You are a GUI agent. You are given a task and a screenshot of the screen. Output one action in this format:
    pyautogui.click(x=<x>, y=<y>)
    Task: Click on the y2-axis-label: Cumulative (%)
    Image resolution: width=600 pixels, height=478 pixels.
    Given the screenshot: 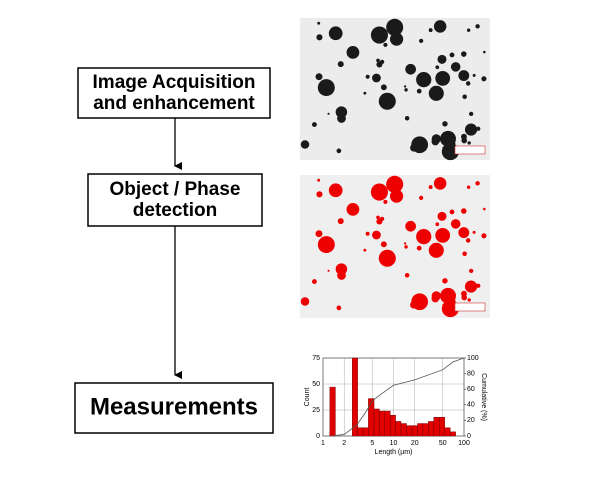 What is the action you would take?
    pyautogui.click(x=483, y=397)
    